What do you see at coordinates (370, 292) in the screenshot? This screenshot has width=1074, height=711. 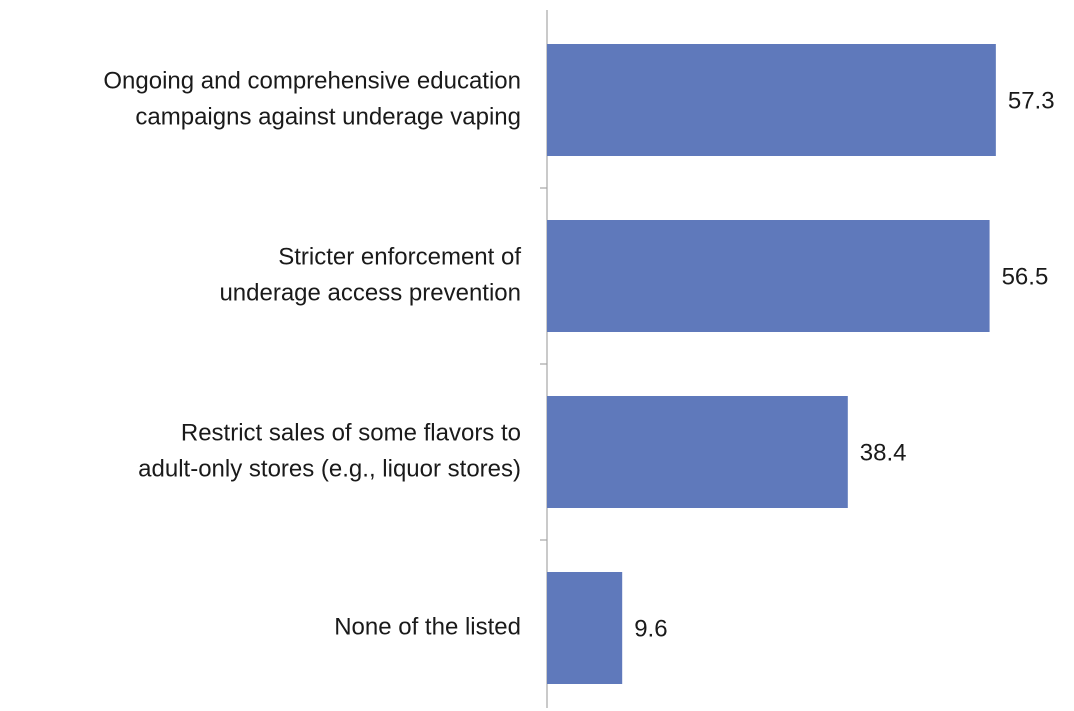 I see `category-label: underage access prevention` at bounding box center [370, 292].